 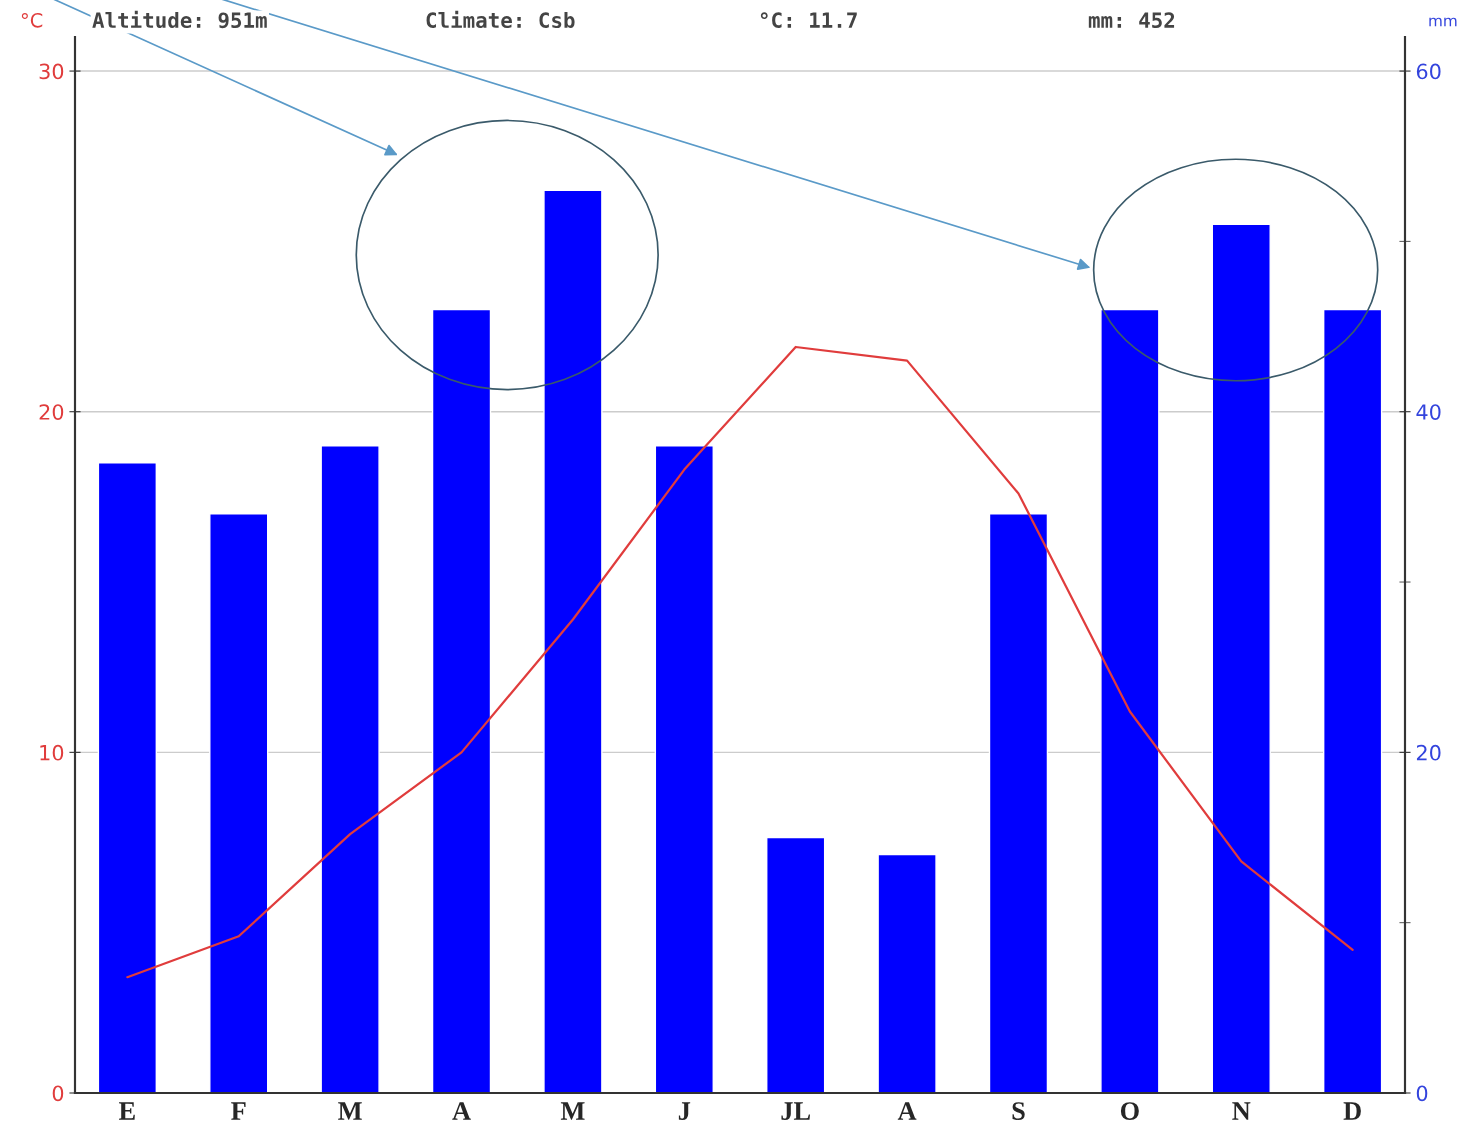 I want to click on y2-axis-title: mm, so click(x=1443, y=22).